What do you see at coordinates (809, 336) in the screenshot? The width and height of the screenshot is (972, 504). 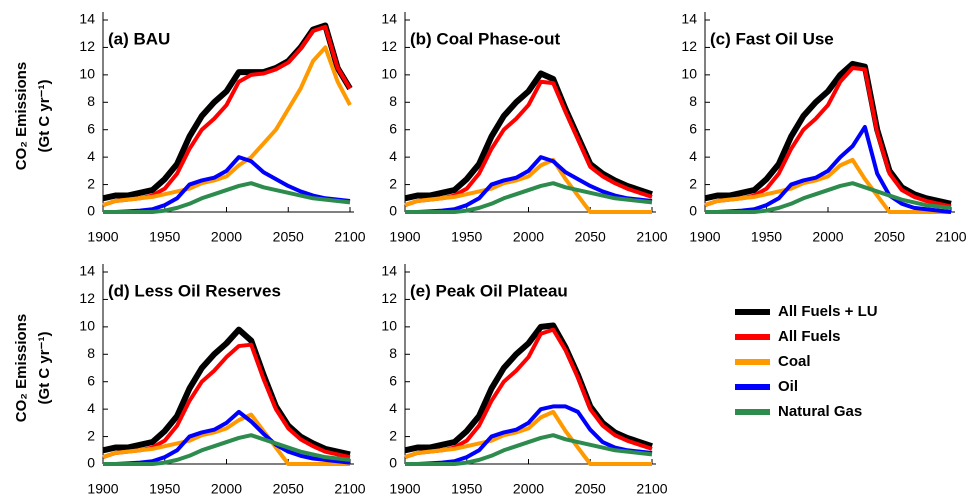 I see `legend-label: All Fuels` at bounding box center [809, 336].